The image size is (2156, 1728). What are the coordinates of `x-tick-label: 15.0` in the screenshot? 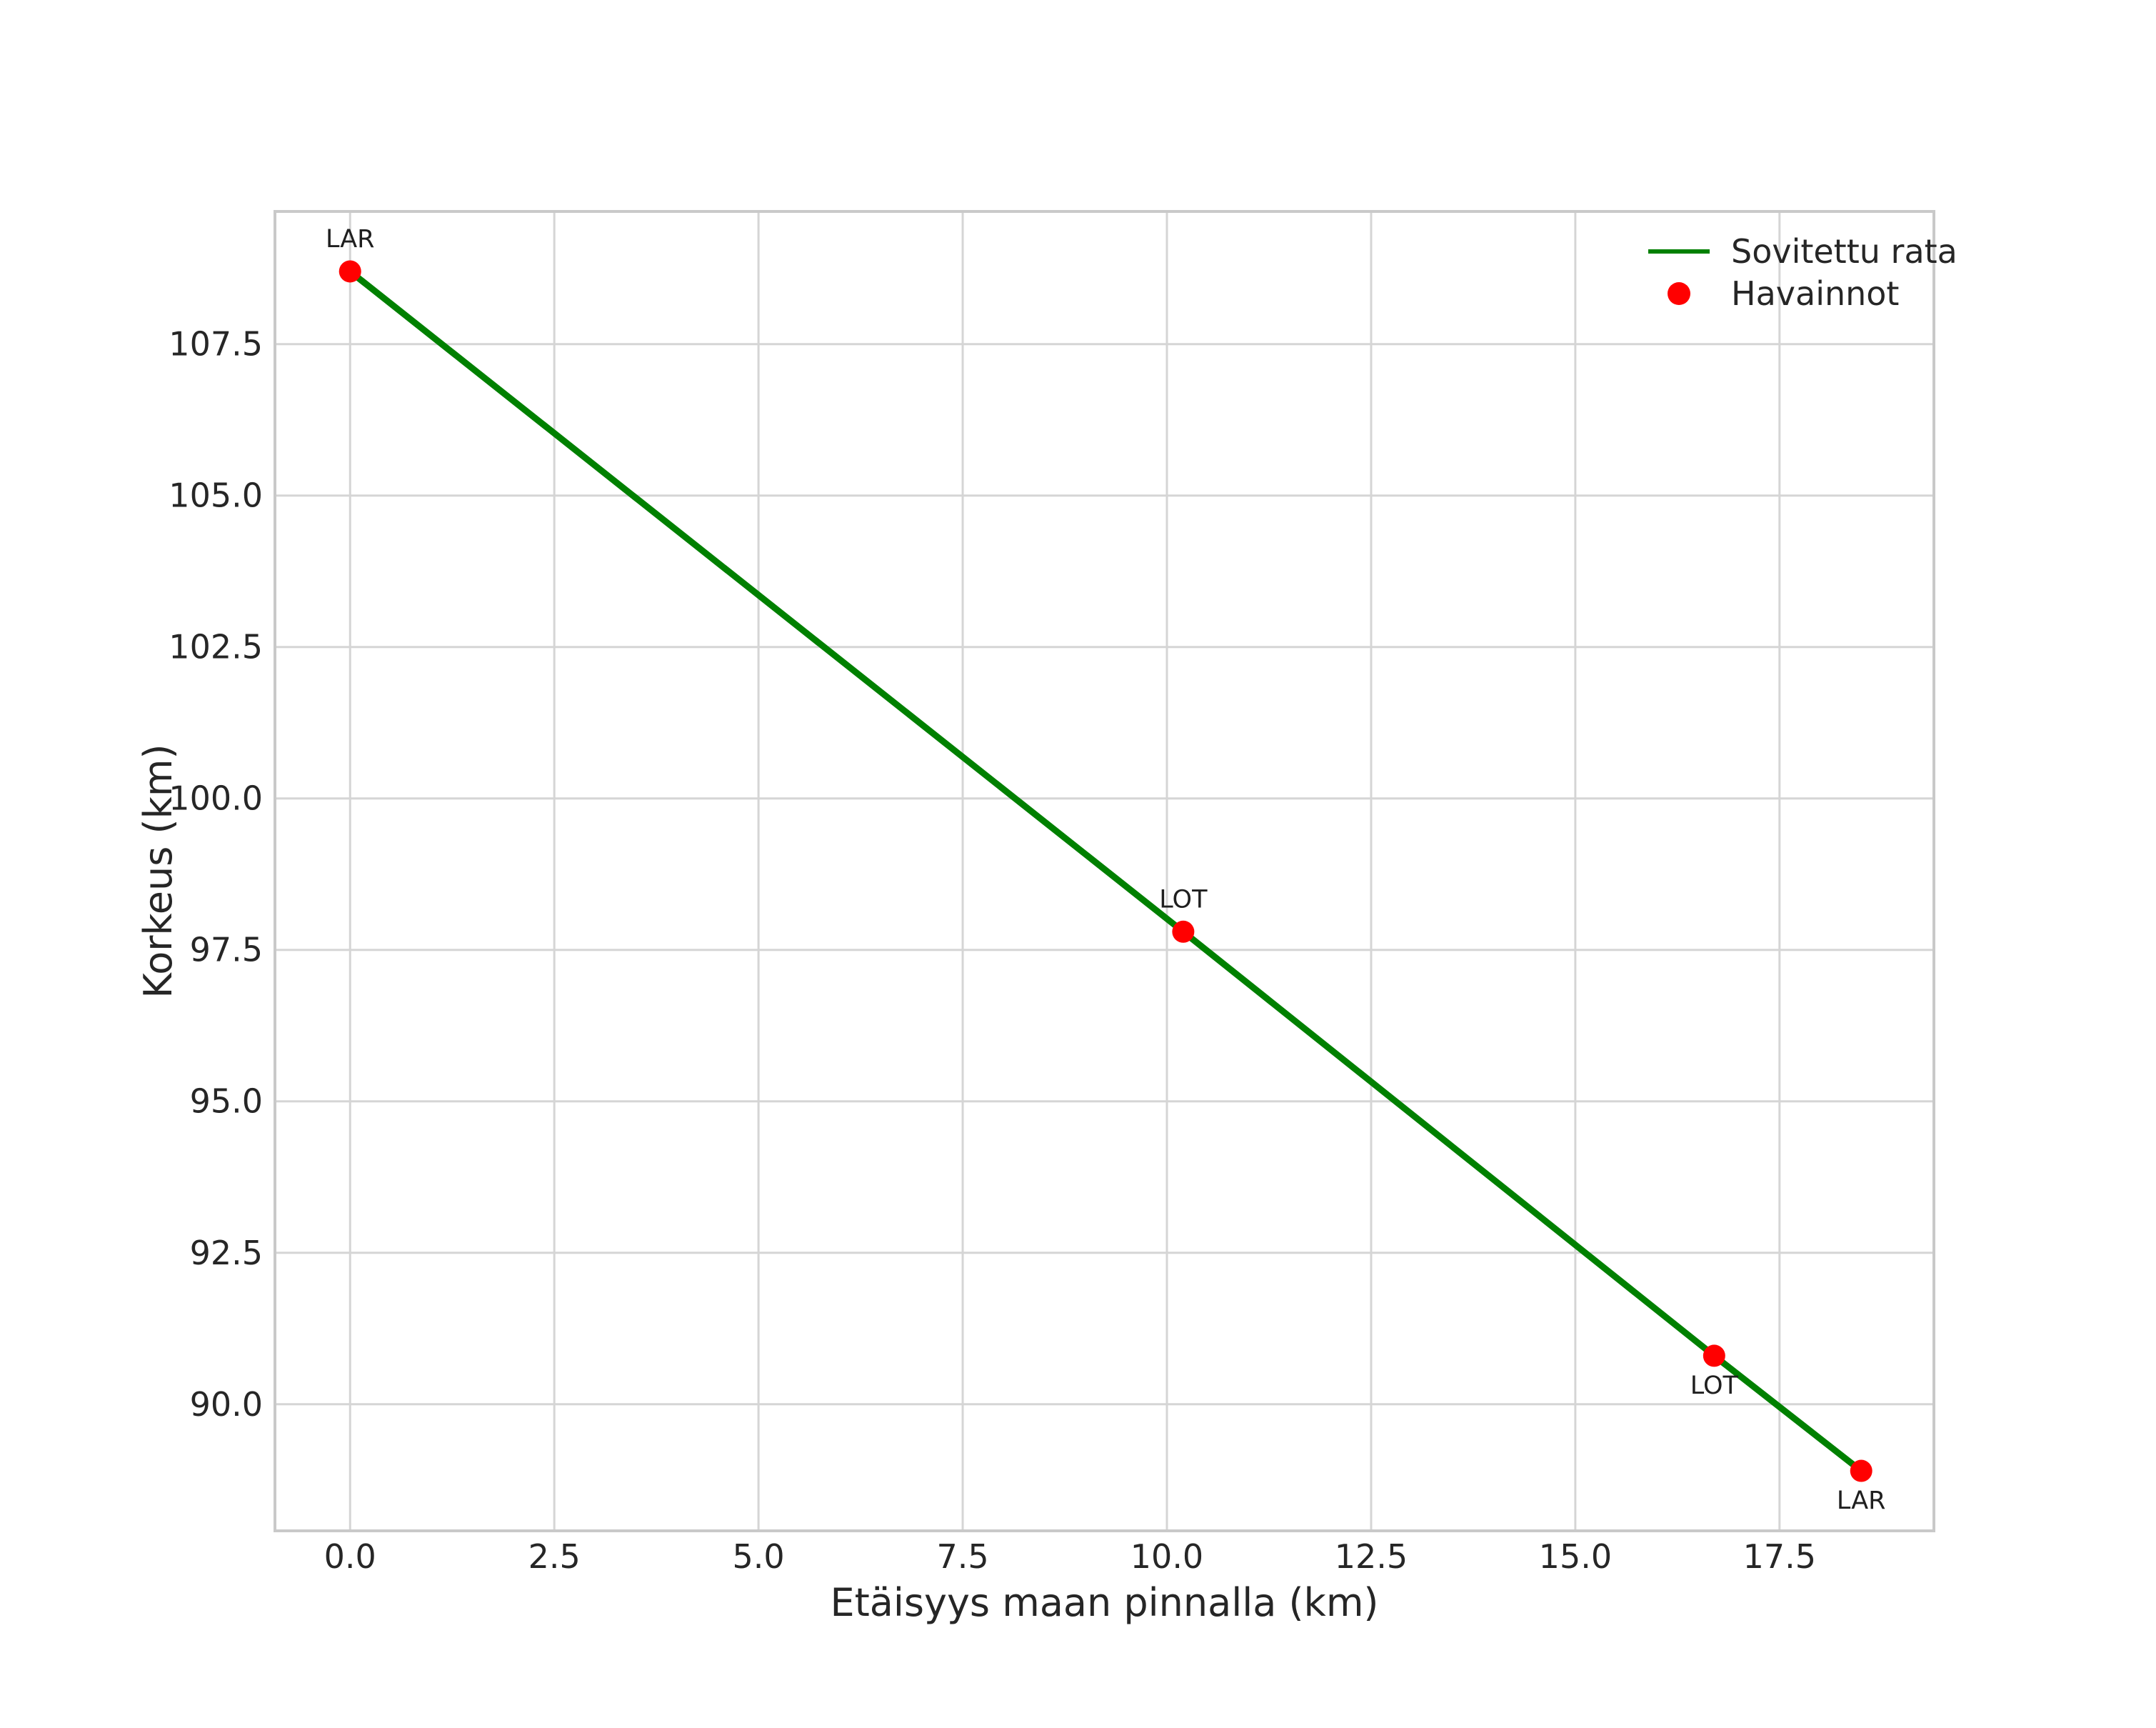 It's located at (1576, 1556).